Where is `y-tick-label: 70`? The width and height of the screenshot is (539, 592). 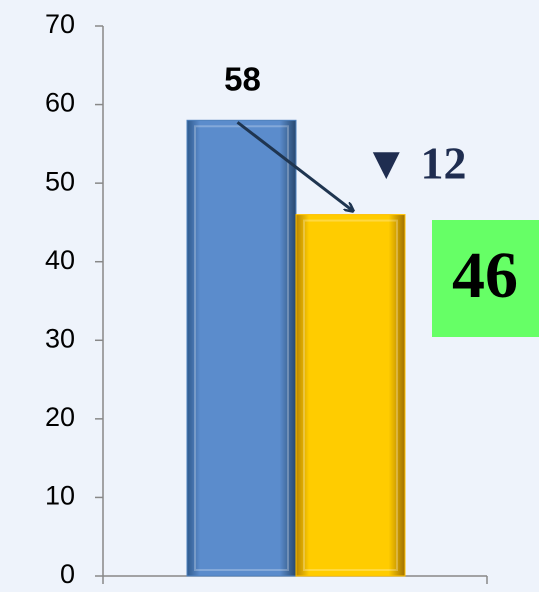 y-tick-label: 70 is located at coordinates (60, 24).